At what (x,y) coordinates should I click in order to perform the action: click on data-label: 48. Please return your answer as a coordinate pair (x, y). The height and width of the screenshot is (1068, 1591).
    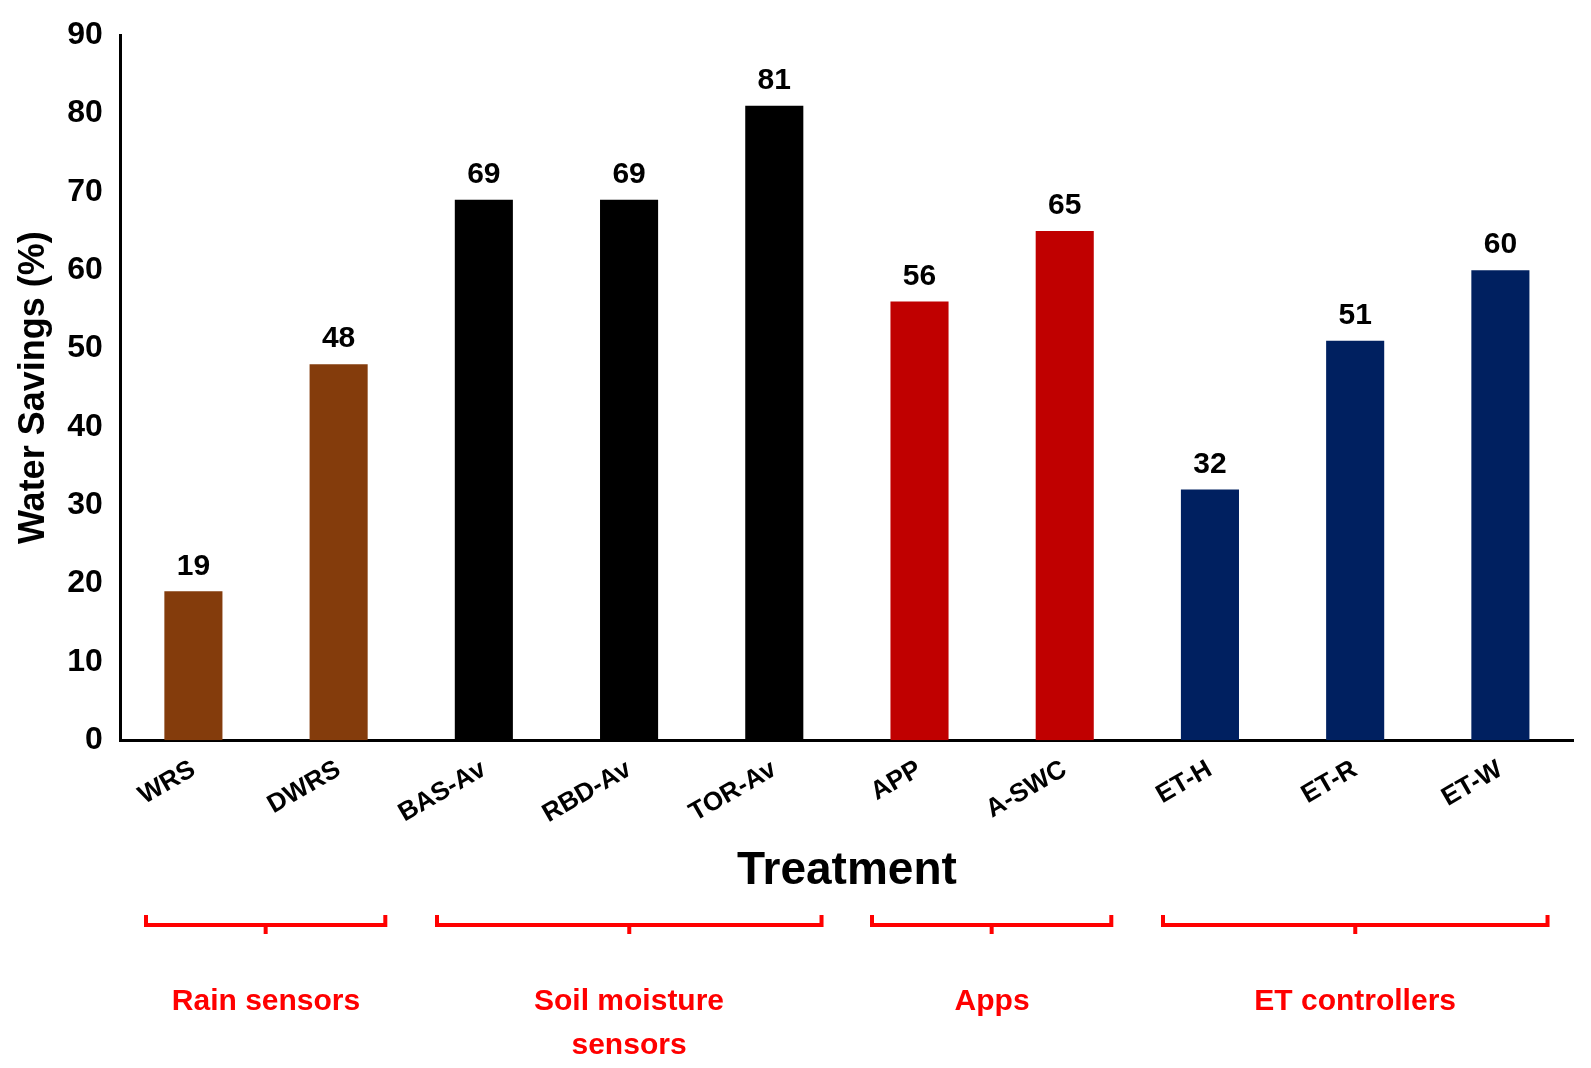
    Looking at the image, I should click on (338, 337).